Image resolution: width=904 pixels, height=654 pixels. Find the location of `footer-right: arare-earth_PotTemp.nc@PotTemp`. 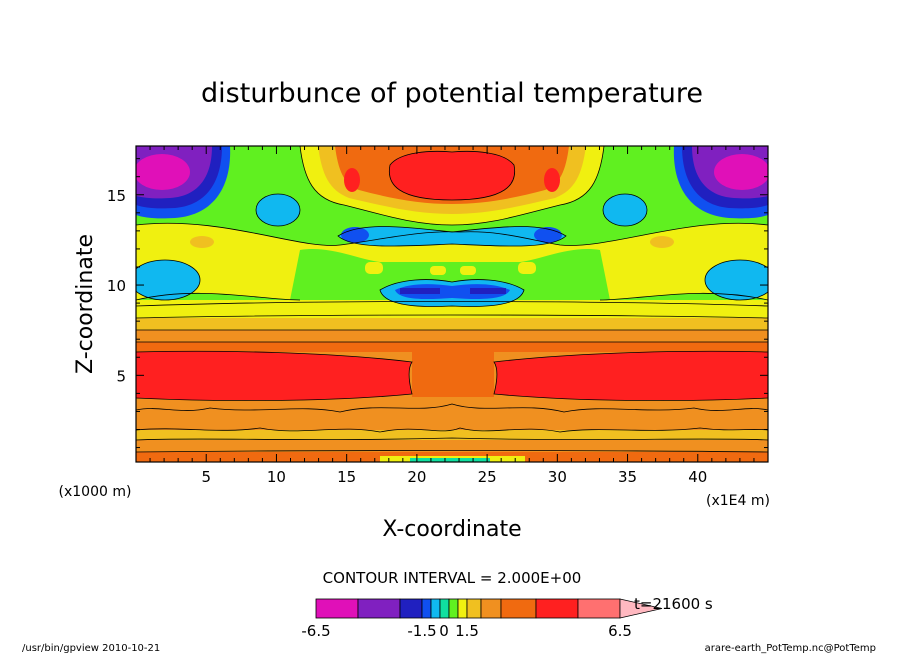

footer-right: arare-earth_PotTemp.nc@PotTemp is located at coordinates (790, 648).